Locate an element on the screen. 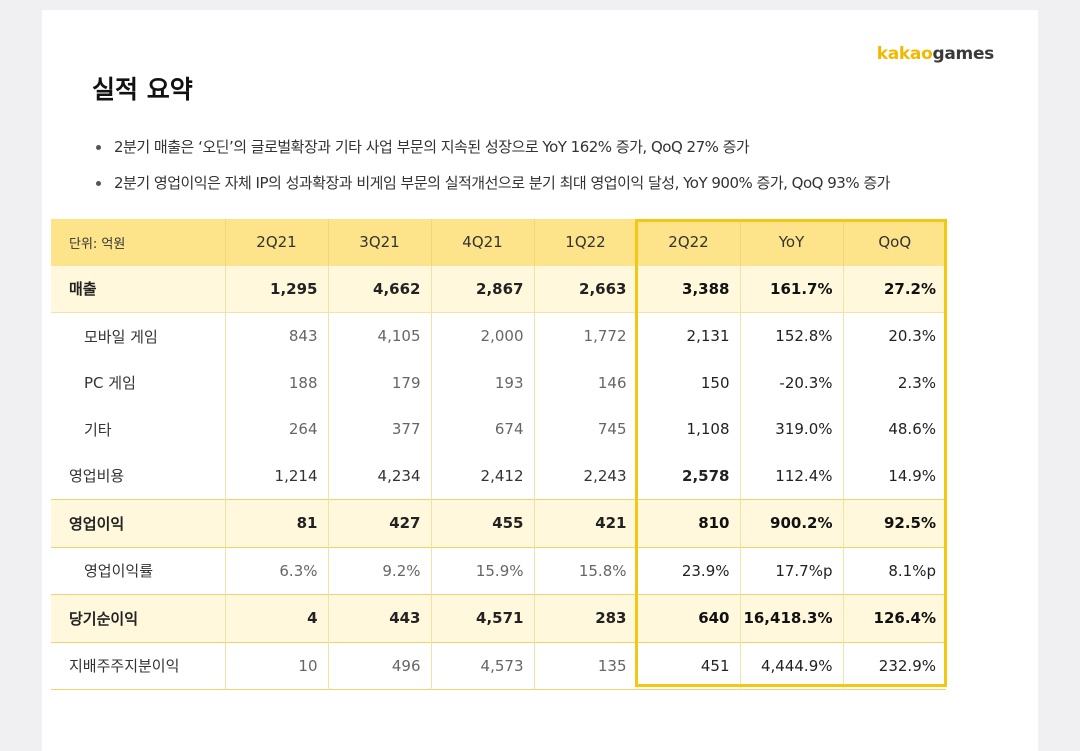  cell: 9.2% is located at coordinates (379, 571).